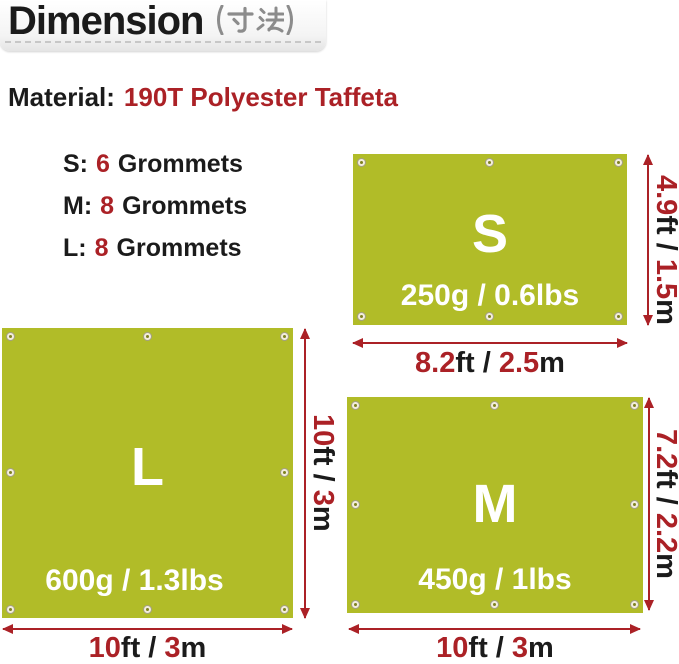 The width and height of the screenshot is (679, 664). I want to click on m-height-label: 7.2ft / 2.2m, so click(664, 504).